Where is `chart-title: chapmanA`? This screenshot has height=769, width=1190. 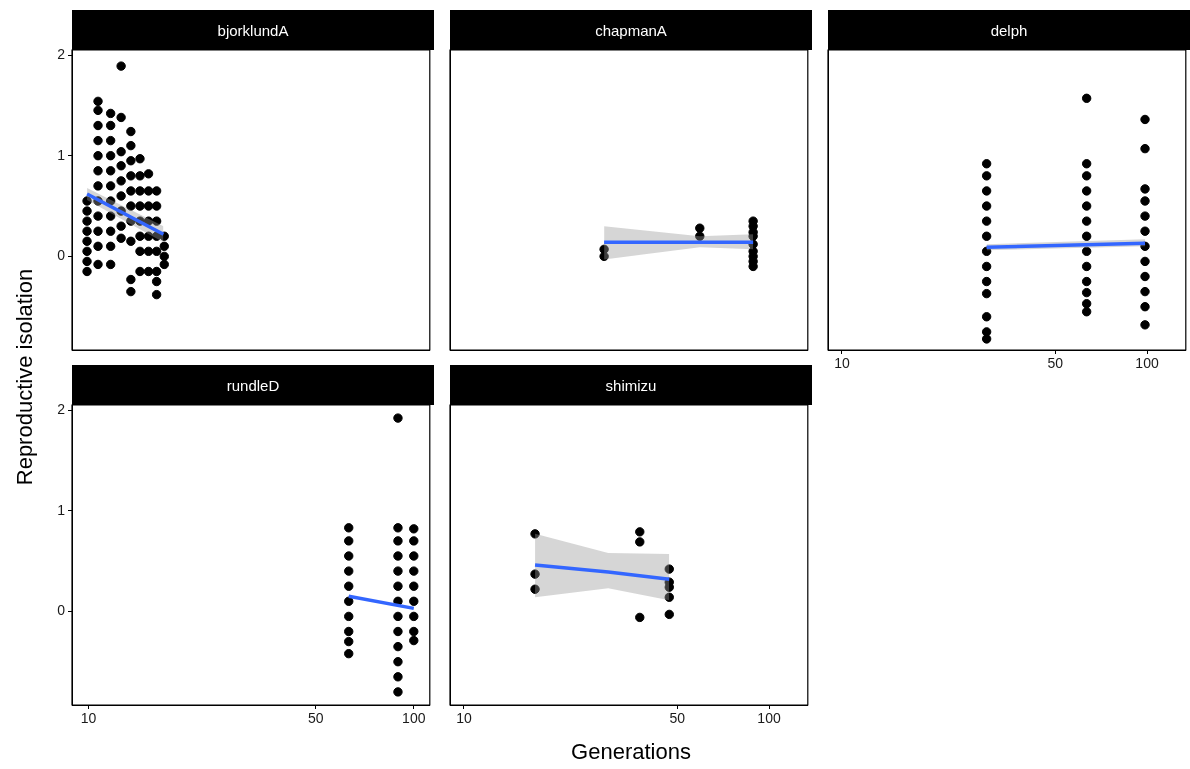 chart-title: chapmanA is located at coordinates (631, 30).